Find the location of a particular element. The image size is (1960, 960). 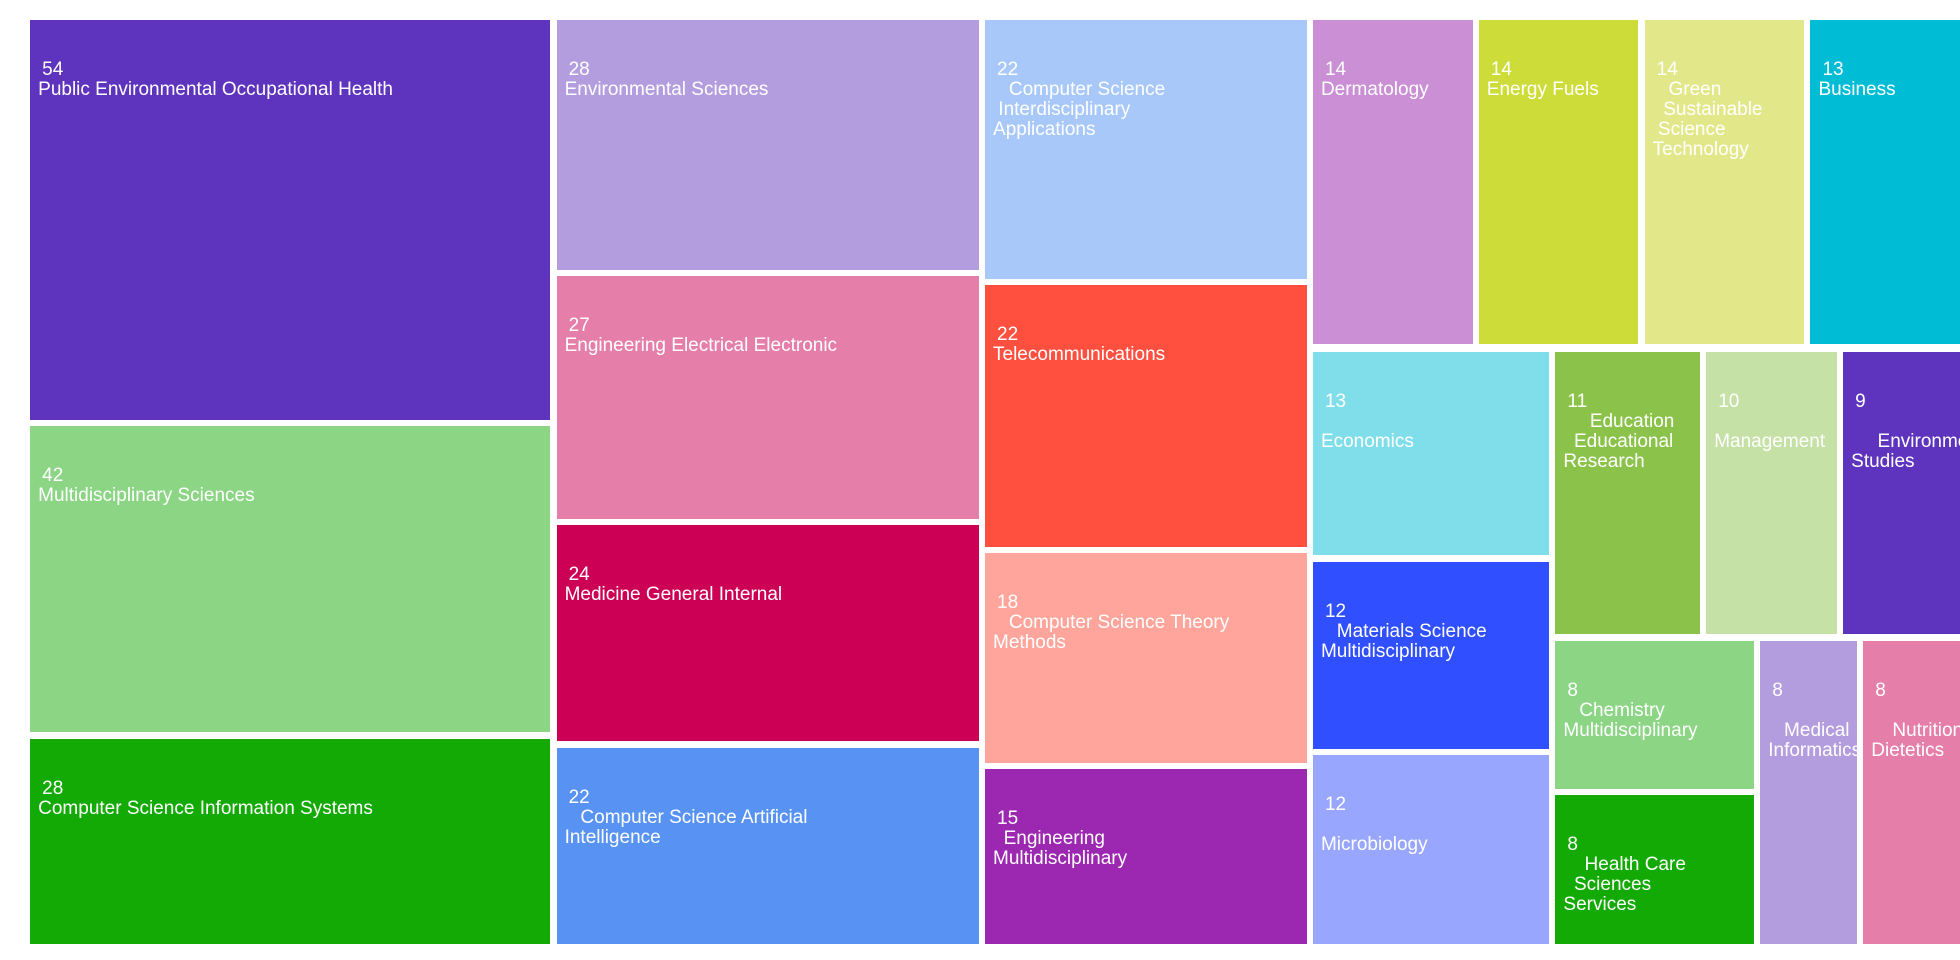

tile-label: Dermatology is located at coordinates (1374, 90).